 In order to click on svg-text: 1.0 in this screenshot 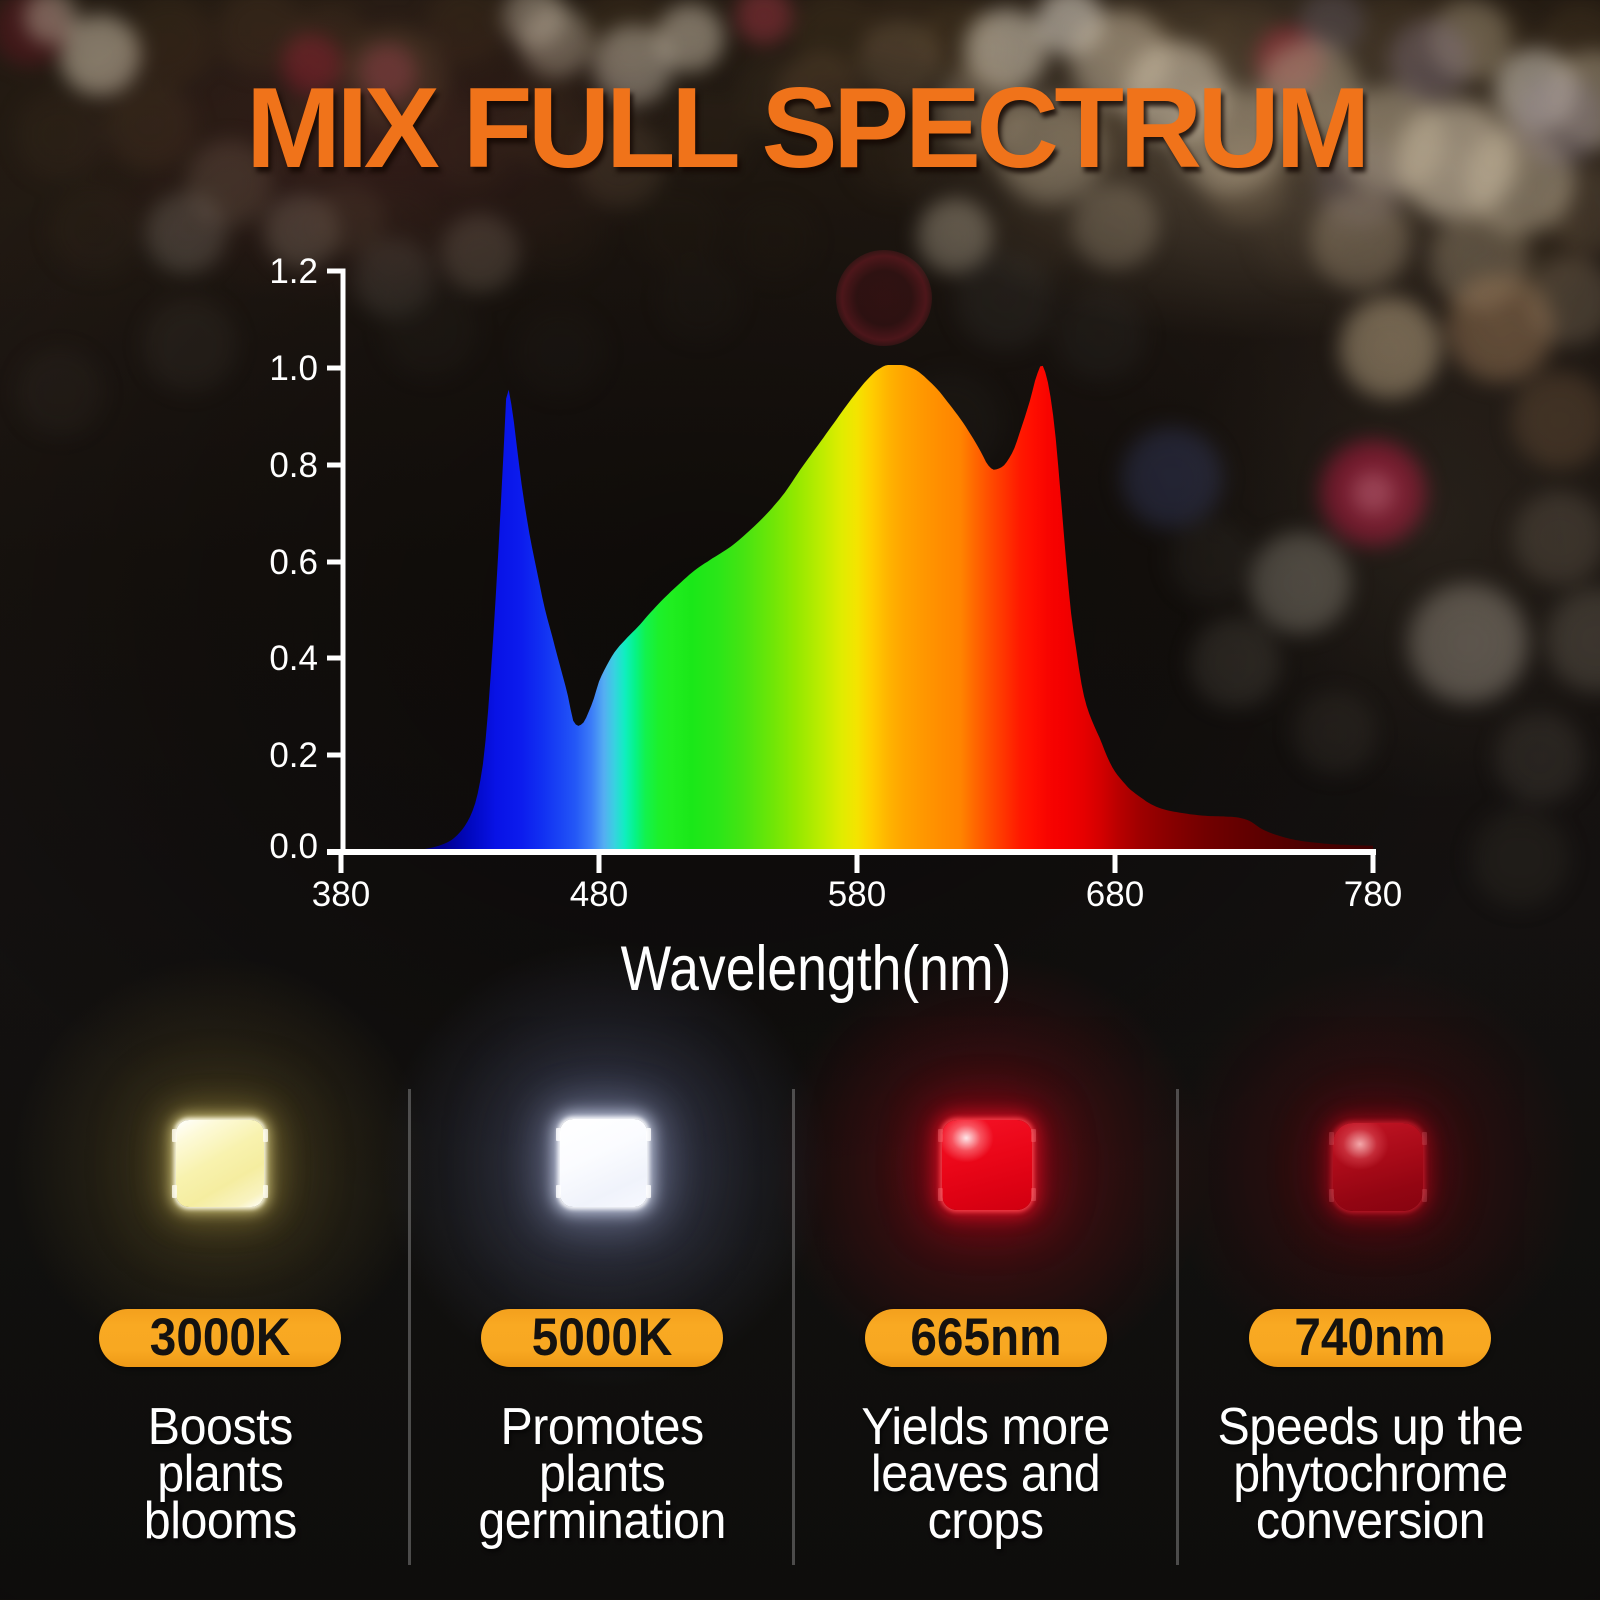, I will do `click(293, 368)`.